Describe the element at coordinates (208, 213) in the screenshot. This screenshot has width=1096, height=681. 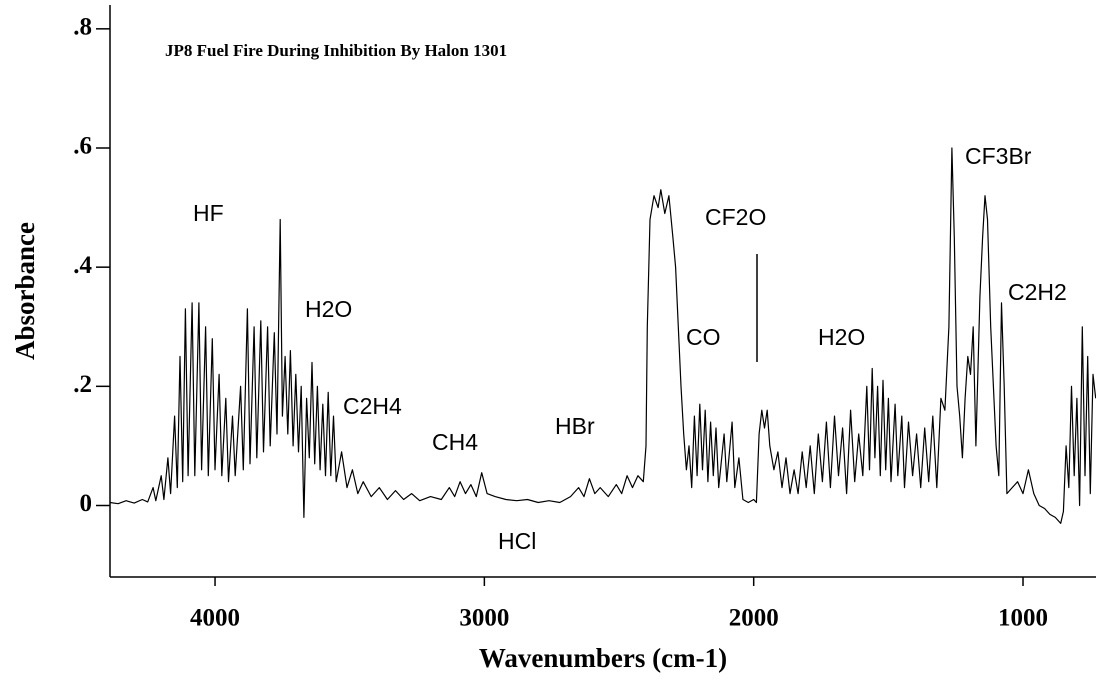
I see `annotation: HF` at that location.